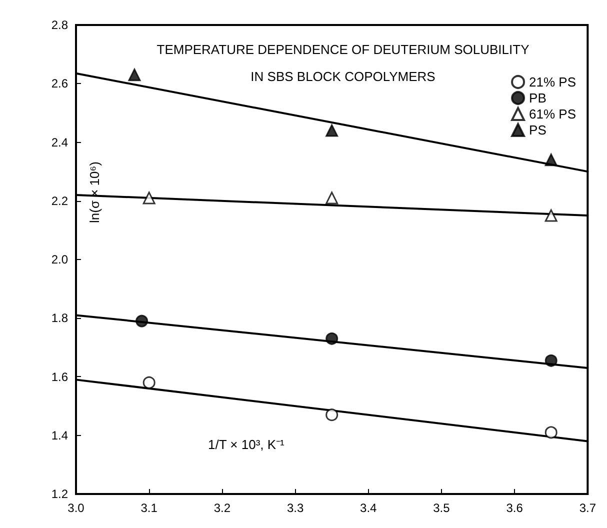 This screenshot has height=528, width=607. I want to click on y-tick-label: 1.6, so click(59, 377).